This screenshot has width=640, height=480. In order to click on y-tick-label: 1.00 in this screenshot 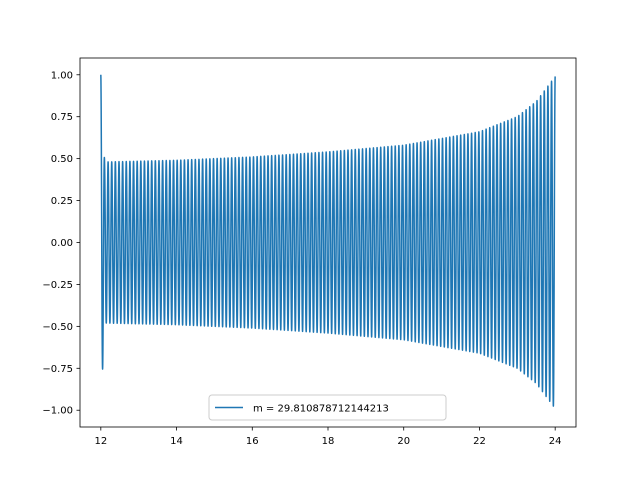, I will do `click(62, 75)`.